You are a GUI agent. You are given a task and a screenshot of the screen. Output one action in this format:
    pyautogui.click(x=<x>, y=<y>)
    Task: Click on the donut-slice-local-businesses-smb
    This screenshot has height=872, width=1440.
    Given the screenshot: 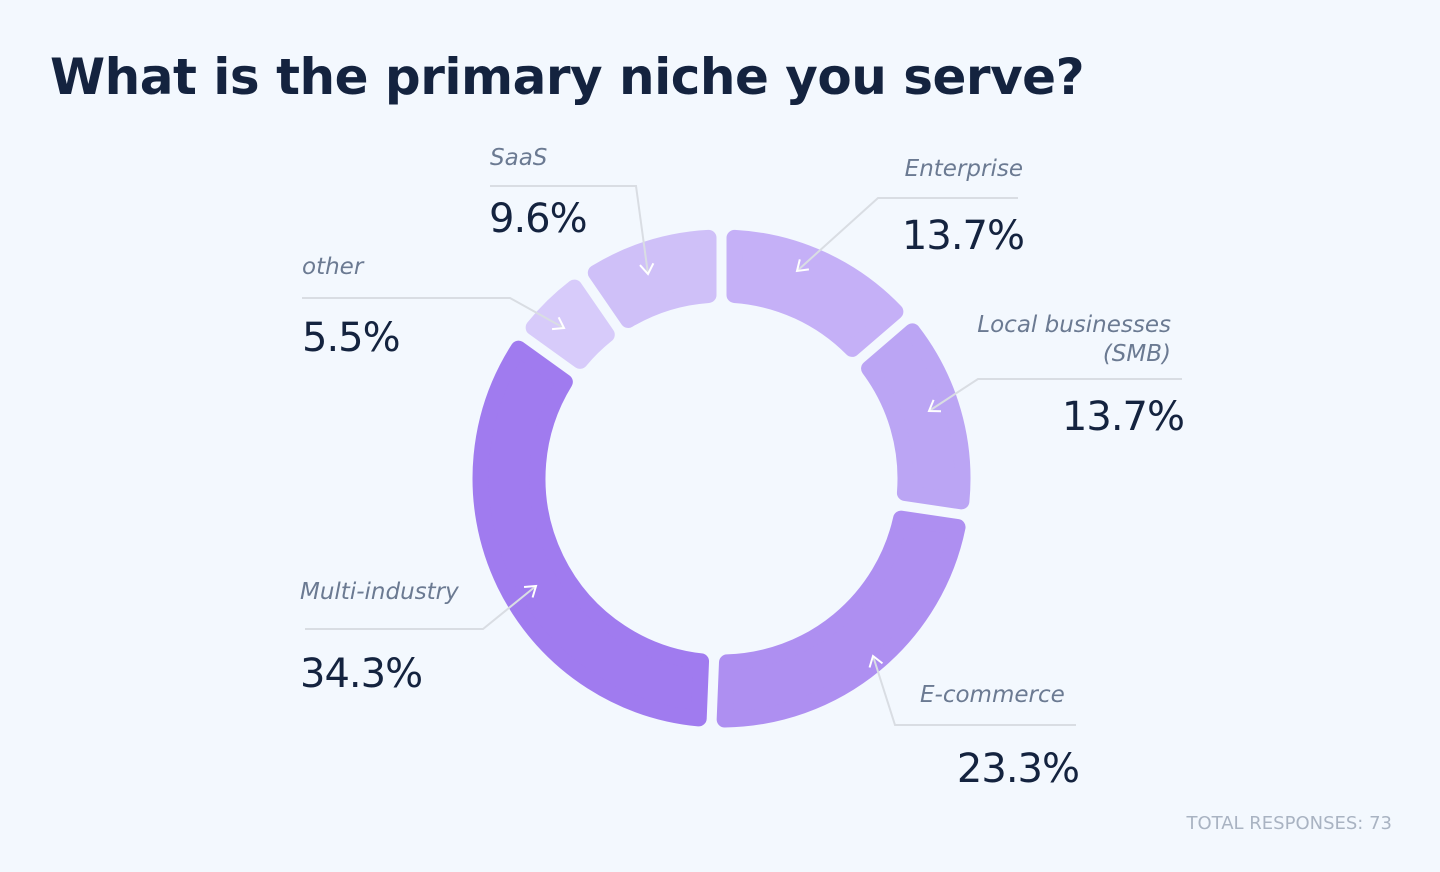 What is the action you would take?
    pyautogui.click(x=916, y=416)
    